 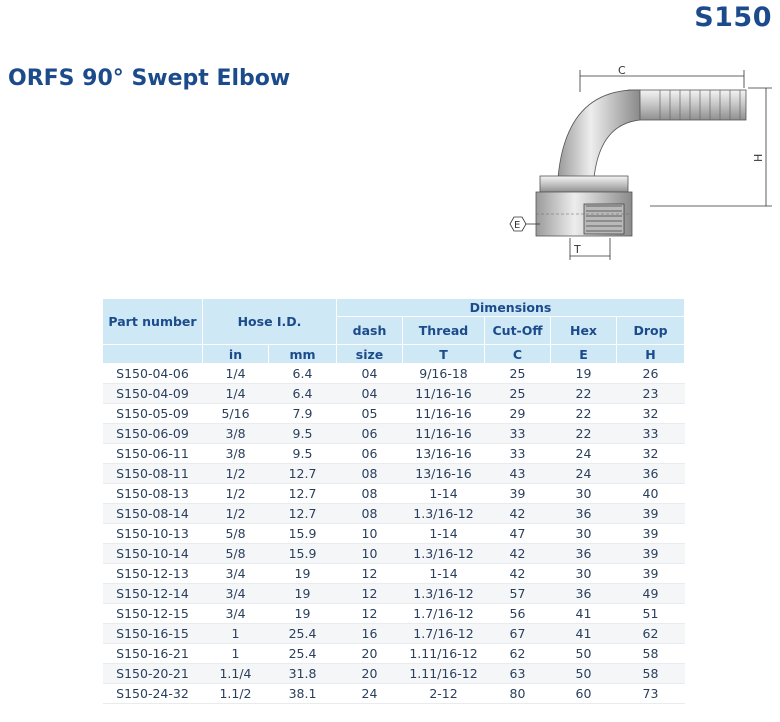 What do you see at coordinates (235, 413) in the screenshot?
I see `cell-hose-in: 5/16` at bounding box center [235, 413].